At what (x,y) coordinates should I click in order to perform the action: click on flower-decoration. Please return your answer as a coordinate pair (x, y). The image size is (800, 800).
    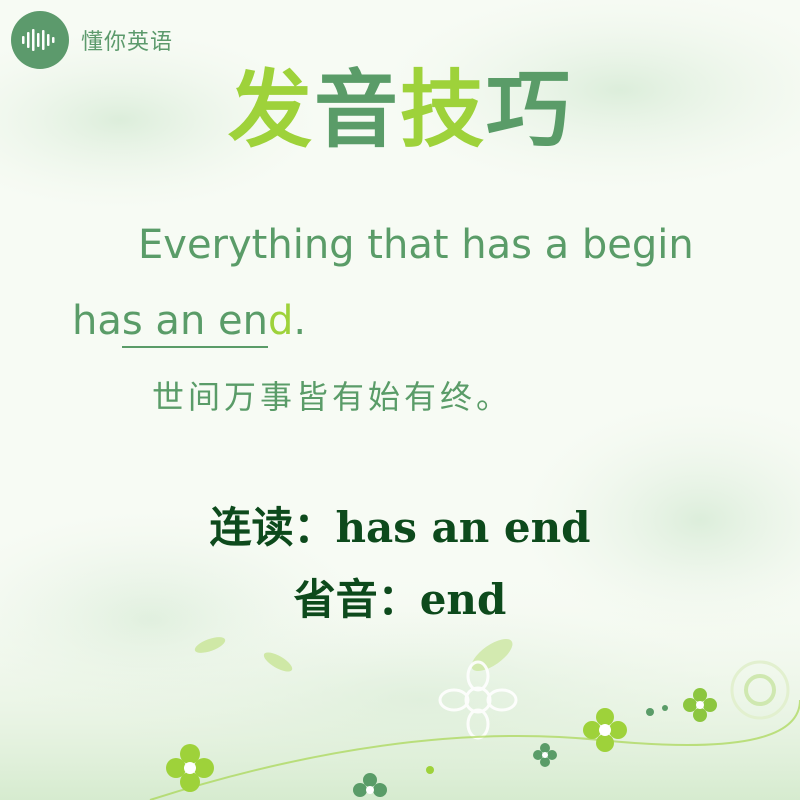
    Looking at the image, I should click on (478, 728).